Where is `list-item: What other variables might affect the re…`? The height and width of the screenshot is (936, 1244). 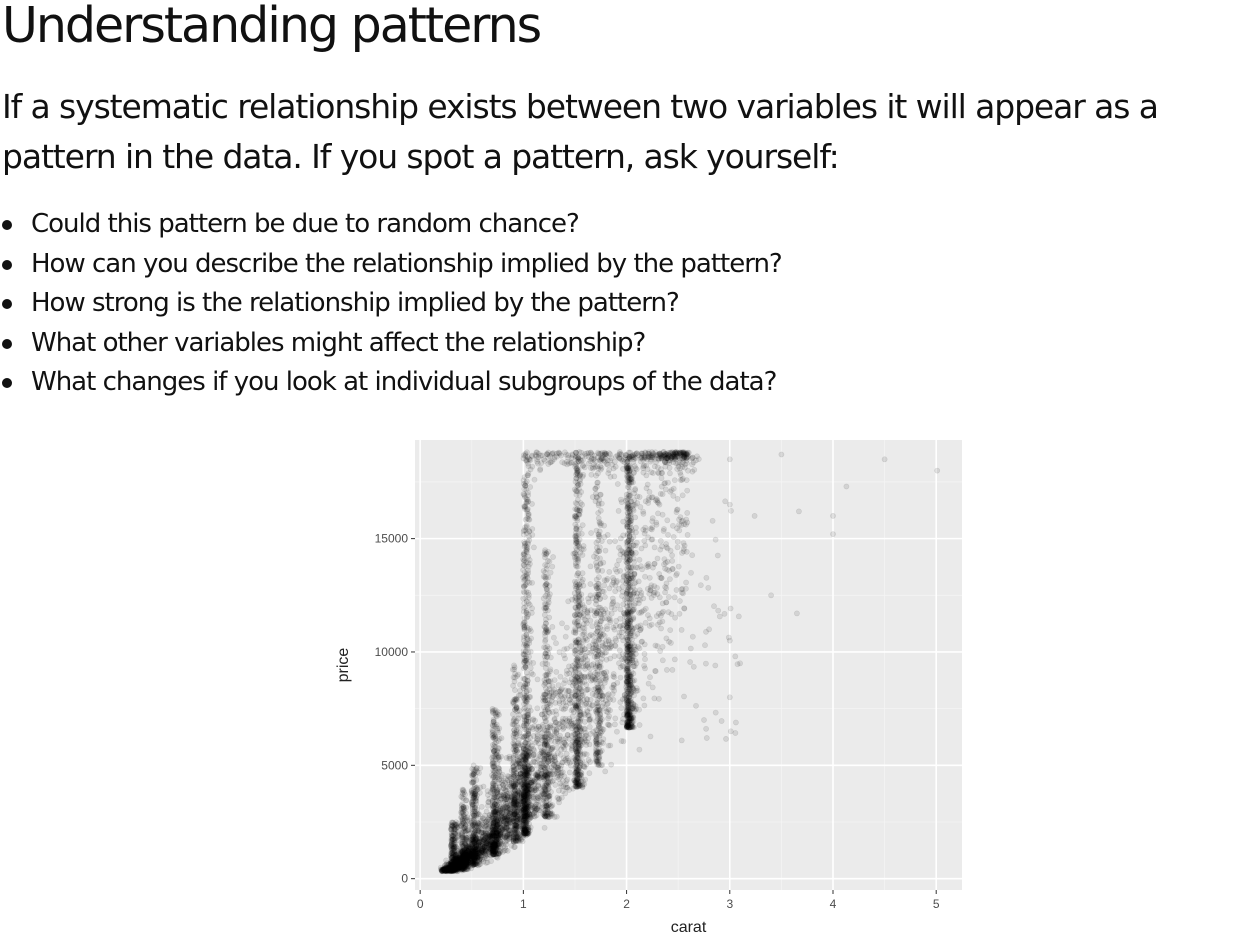
list-item: What other variables might affect the re… is located at coordinates (391, 344).